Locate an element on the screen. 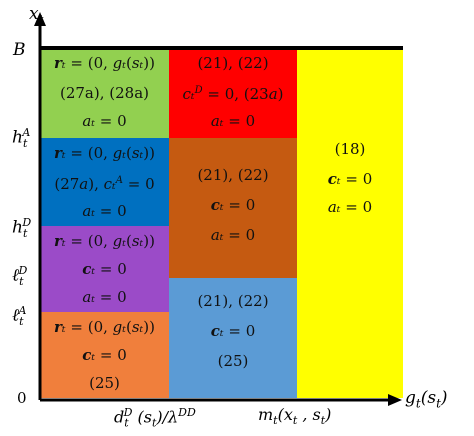  y-tick-lD: ℓtD is located at coordinates (20, 276).